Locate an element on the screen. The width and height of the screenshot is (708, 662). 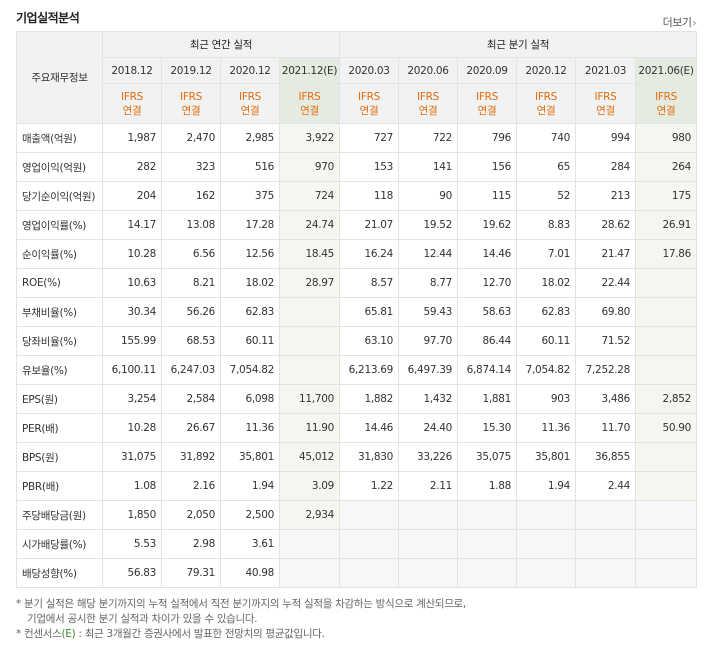
table-cell: 980 is located at coordinates (666, 138).